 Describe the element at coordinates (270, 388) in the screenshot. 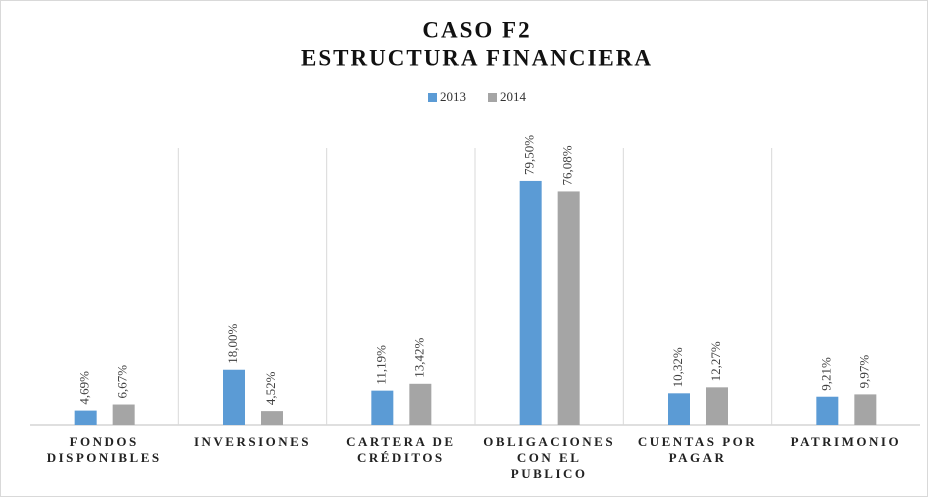

I see `data-label: 4,52%` at that location.